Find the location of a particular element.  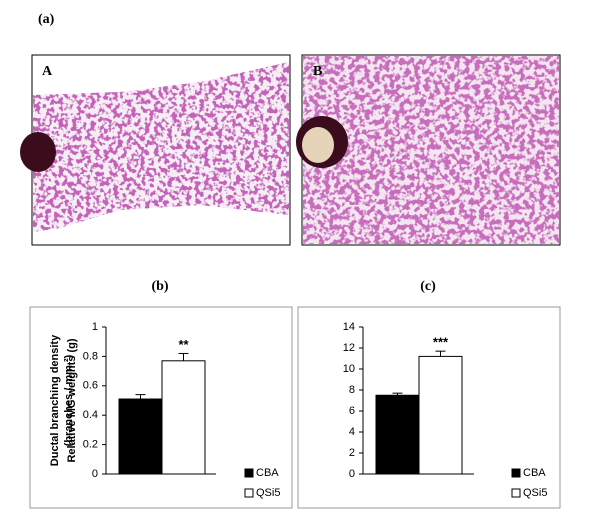

y-tick-label: 8 is located at coordinates (352, 390).